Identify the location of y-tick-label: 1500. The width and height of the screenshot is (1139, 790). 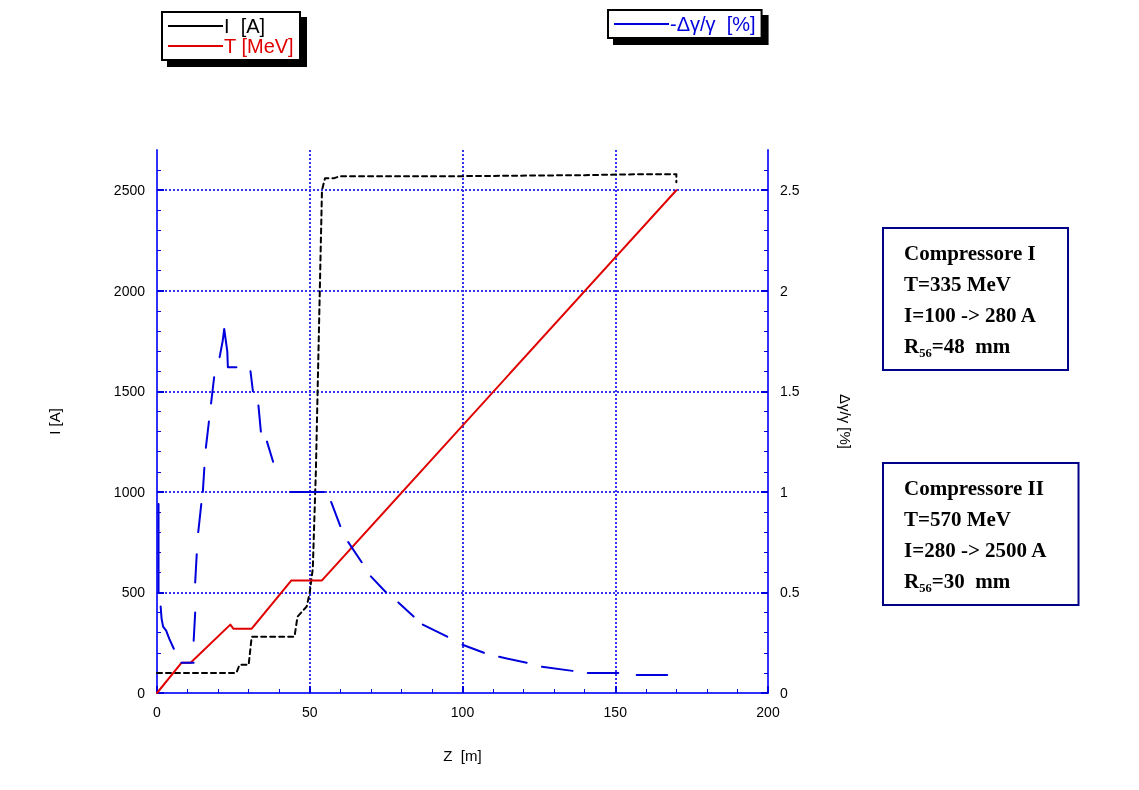
(129, 391).